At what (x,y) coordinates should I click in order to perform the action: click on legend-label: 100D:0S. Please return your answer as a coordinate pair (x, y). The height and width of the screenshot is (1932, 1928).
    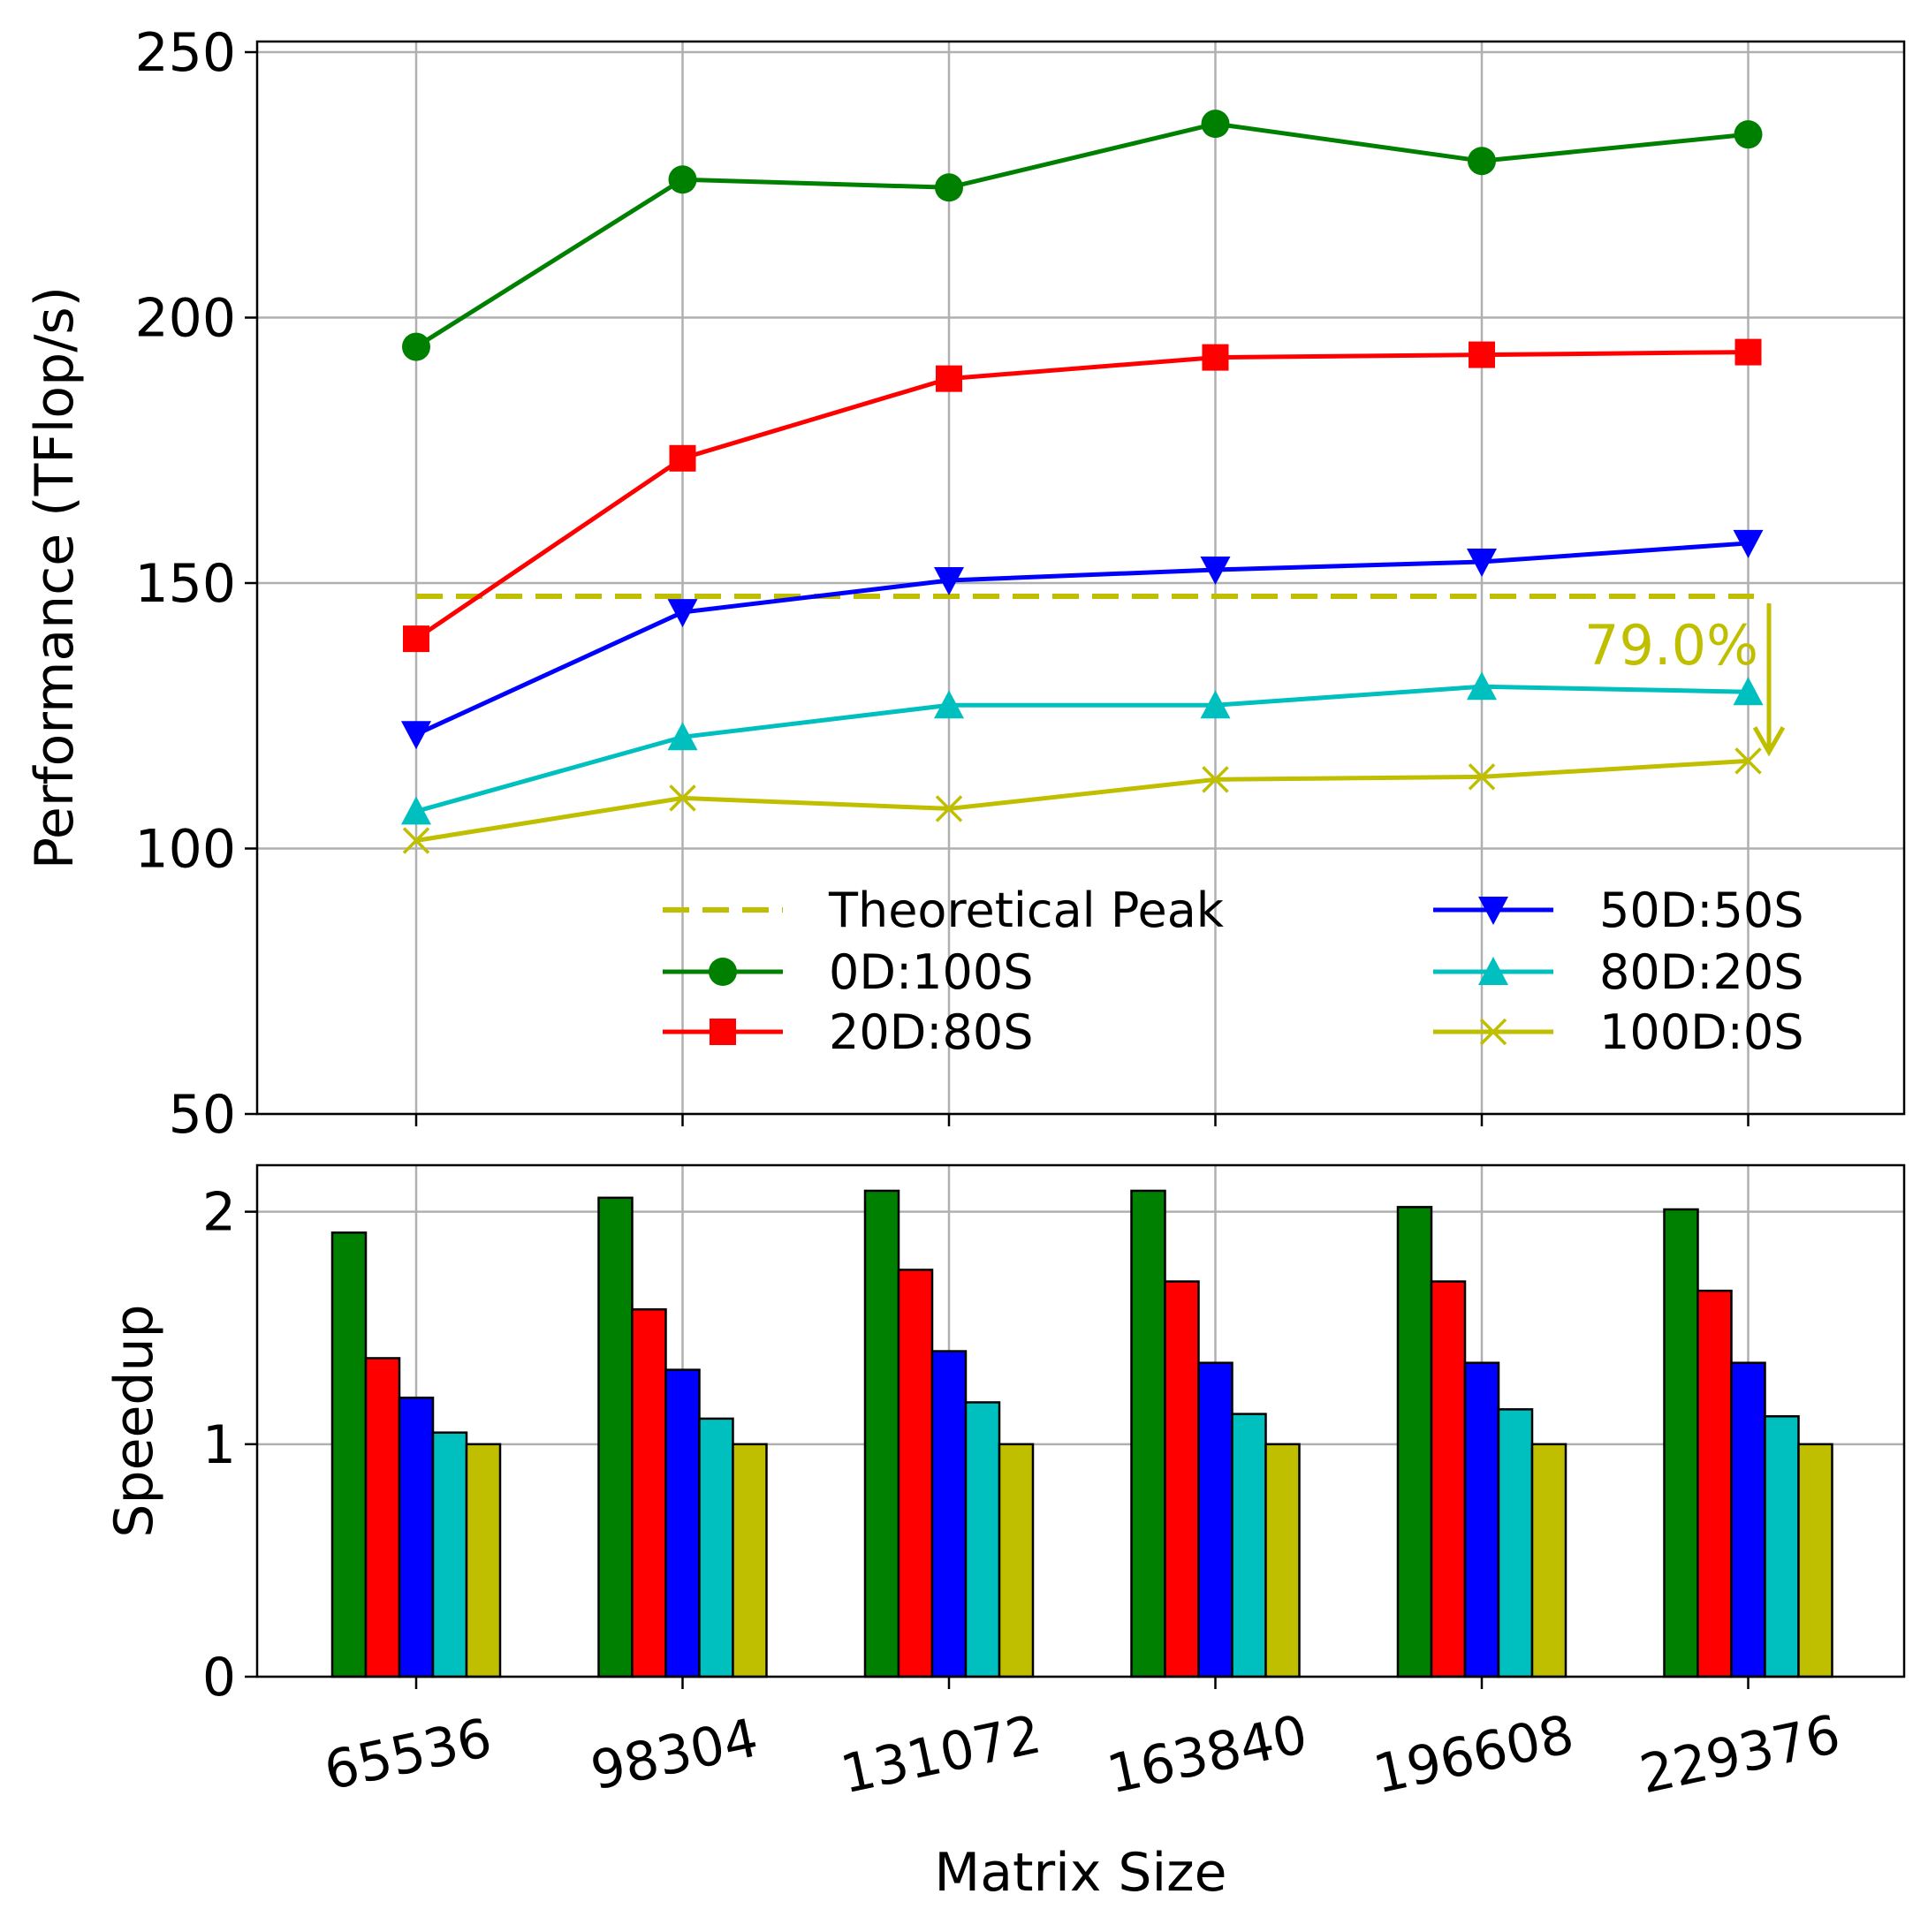
    Looking at the image, I should click on (1701, 1032).